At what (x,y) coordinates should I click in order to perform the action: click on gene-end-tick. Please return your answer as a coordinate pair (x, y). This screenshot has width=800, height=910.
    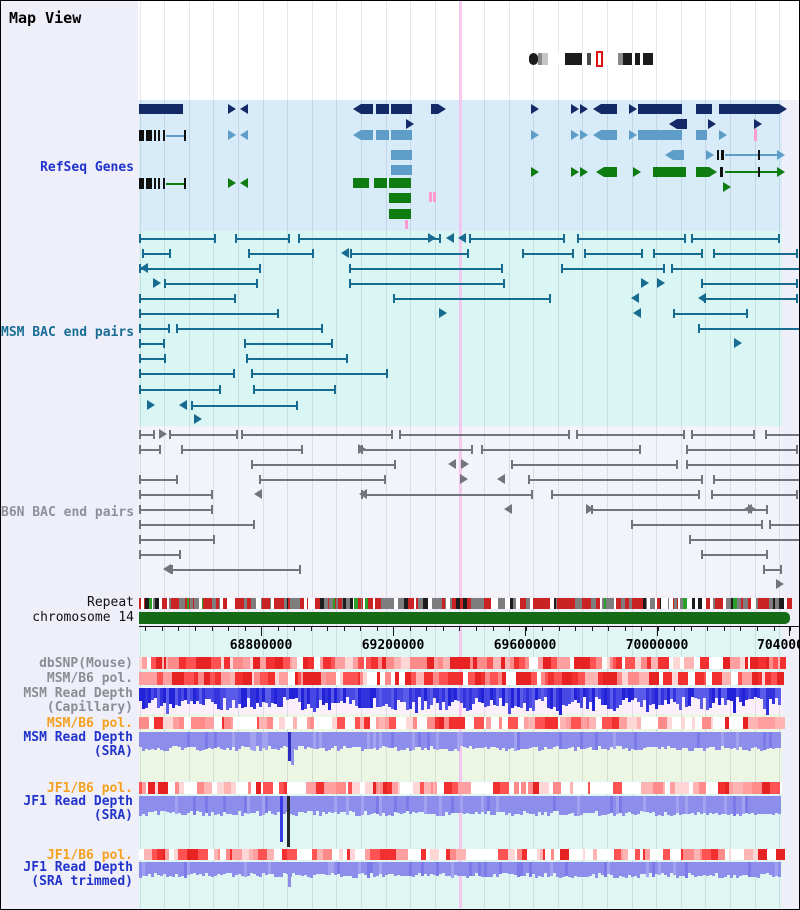
    Looking at the image, I should click on (185, 135).